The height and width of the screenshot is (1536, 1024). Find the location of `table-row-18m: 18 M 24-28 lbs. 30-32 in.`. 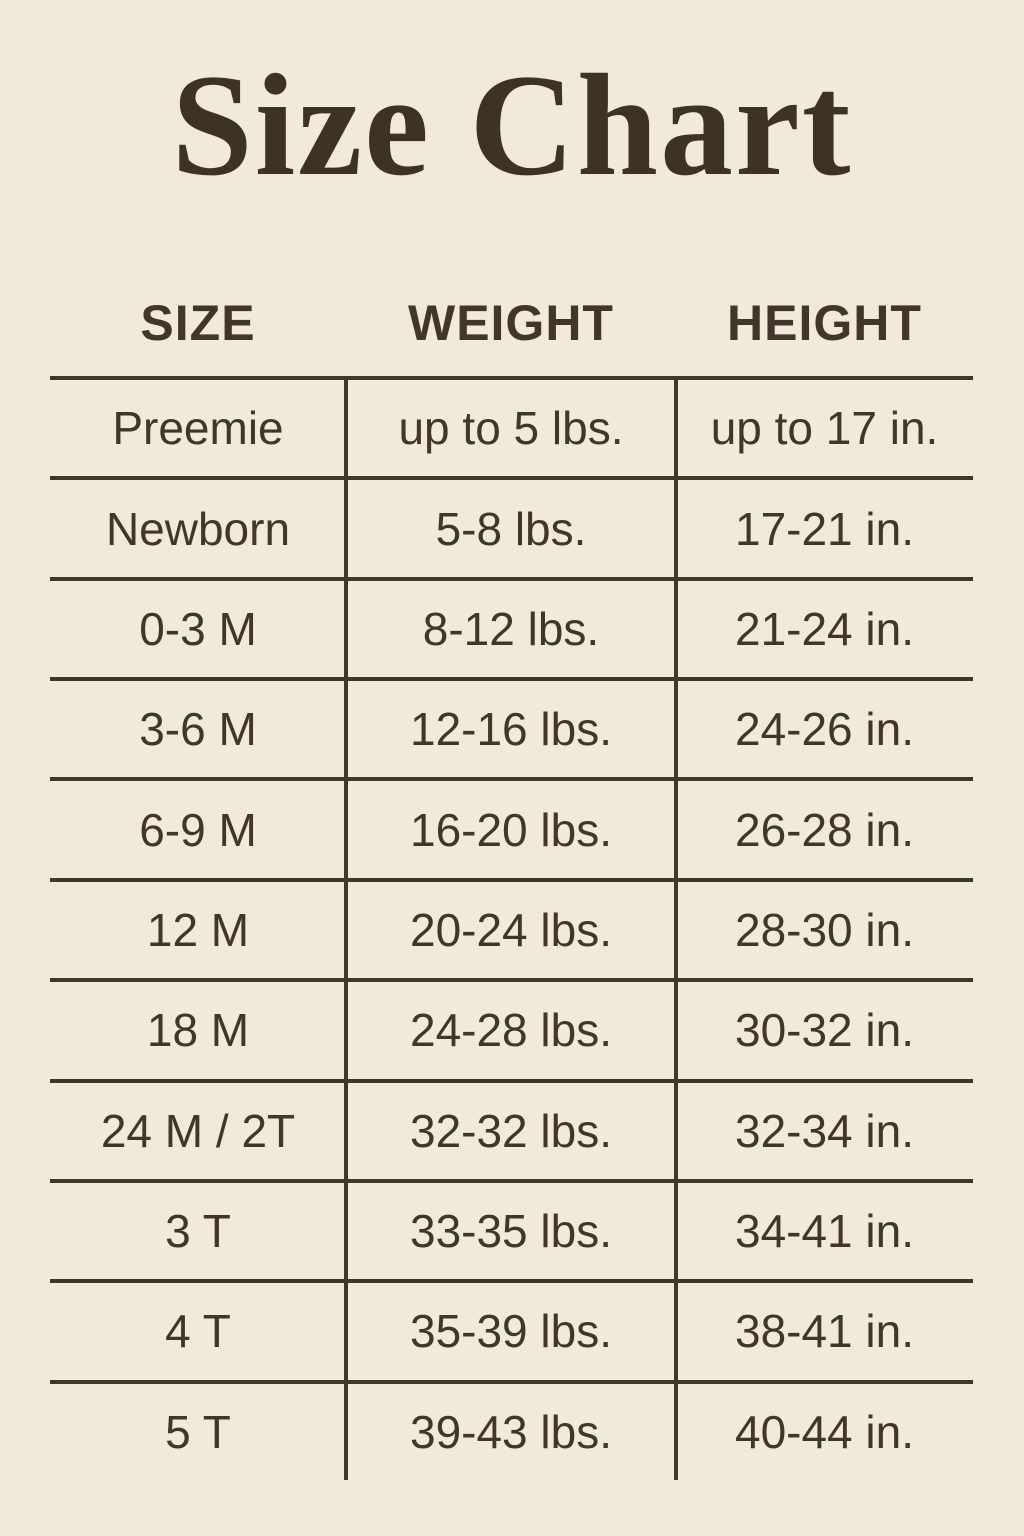

table-row-18m: 18 M 24-28 lbs. 30-32 in. is located at coordinates (511, 1032).